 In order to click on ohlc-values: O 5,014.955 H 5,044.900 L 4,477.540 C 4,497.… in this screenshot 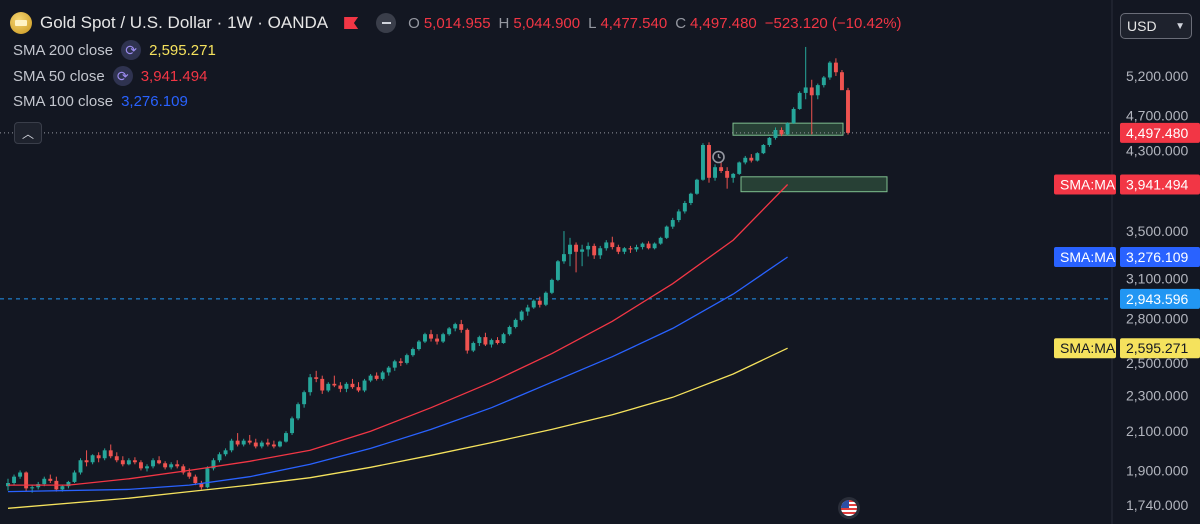, I will do `click(656, 23)`.